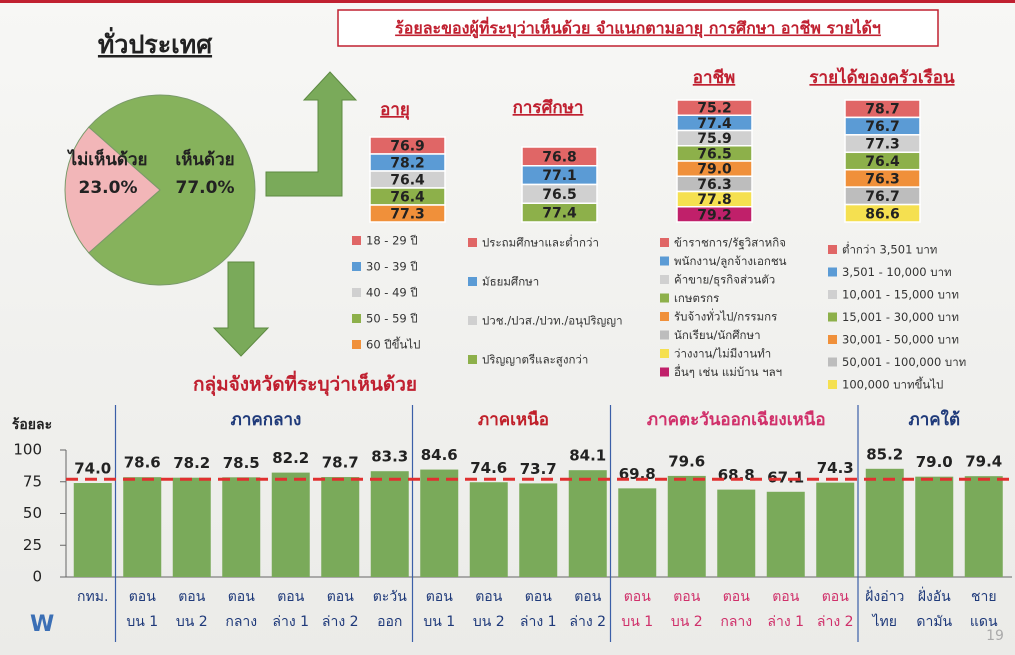 Image resolution: width=1015 pixels, height=655 pixels. I want to click on group-label: ภาคใต้, so click(934, 419).